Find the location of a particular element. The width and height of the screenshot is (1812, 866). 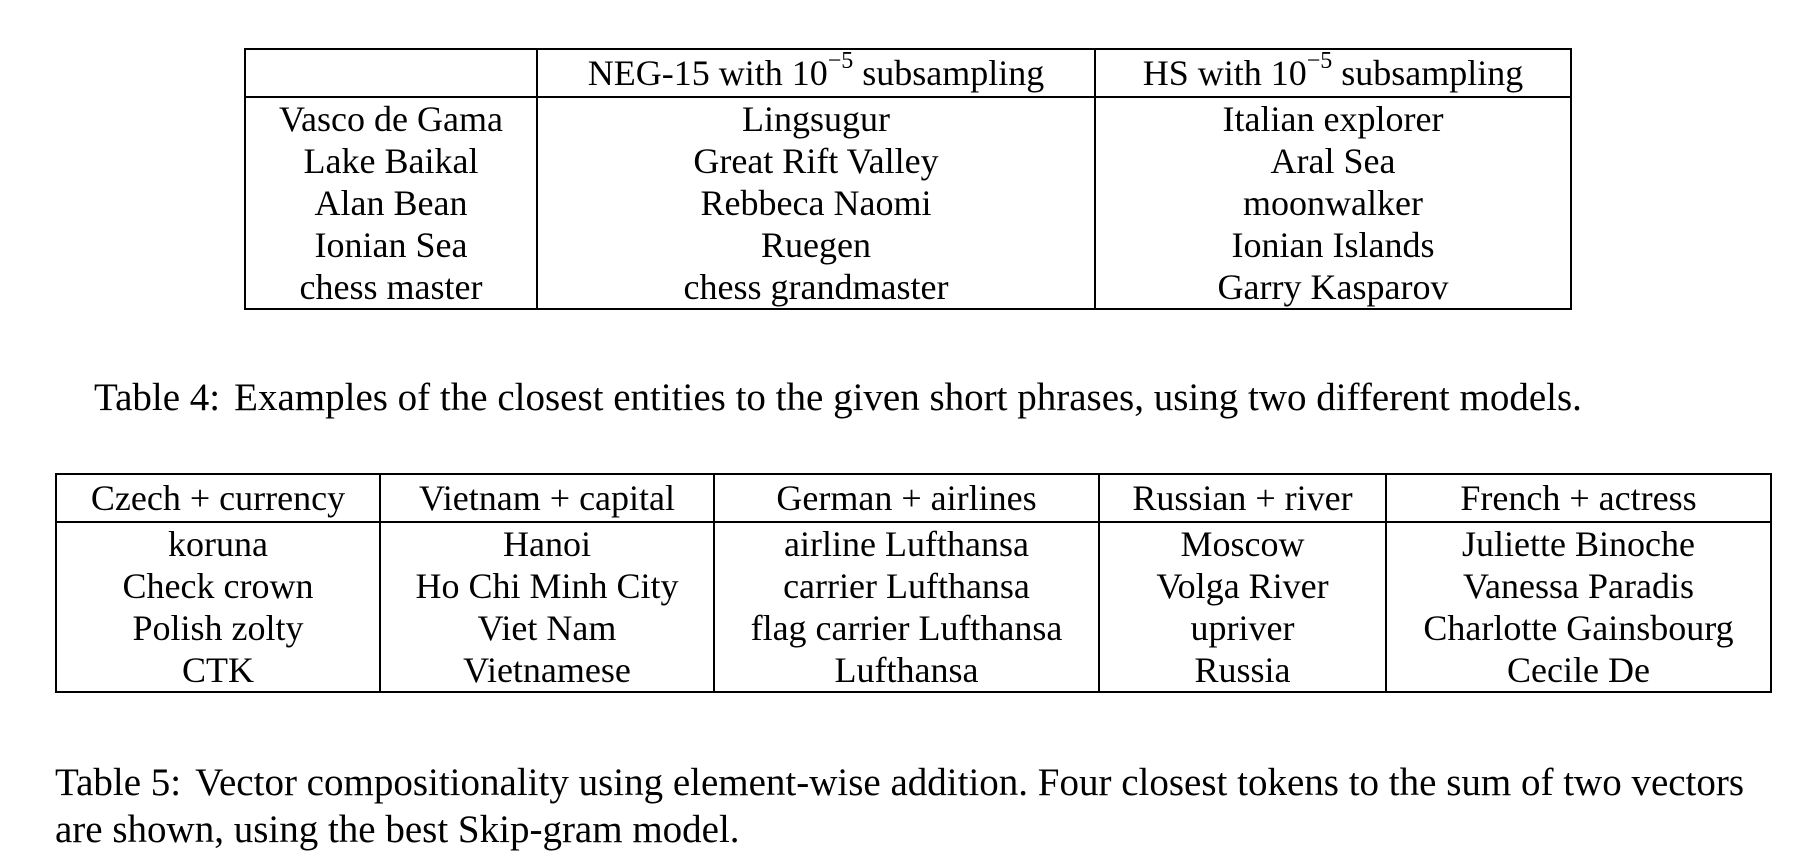

caption-label: Table 5: is located at coordinates (118, 782).